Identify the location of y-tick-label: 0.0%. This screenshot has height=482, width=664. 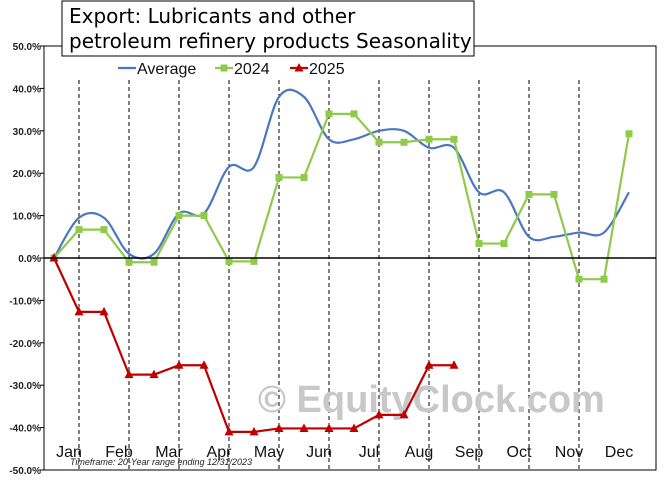
(29, 259).